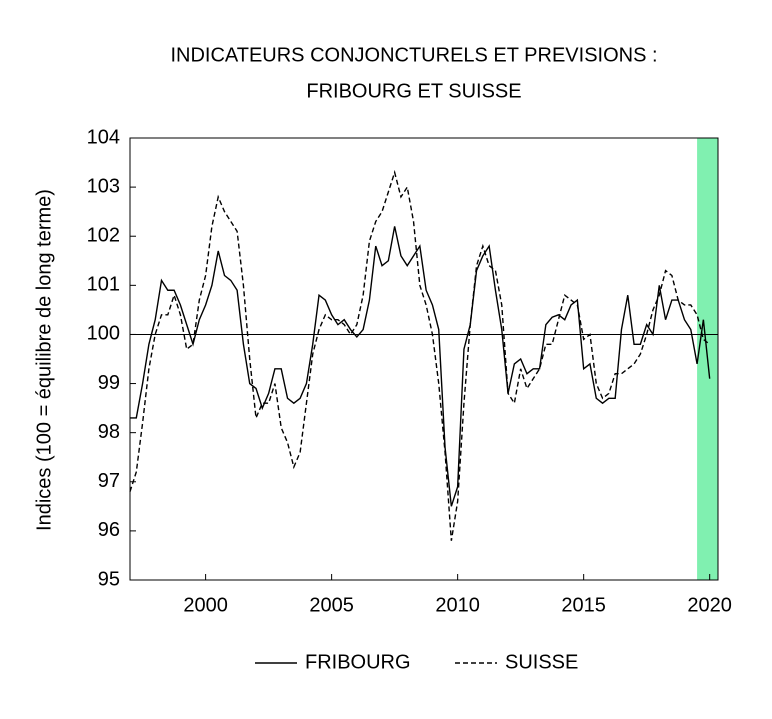  Describe the element at coordinates (541, 662) in the screenshot. I see `legend-label: SUISSE` at that location.